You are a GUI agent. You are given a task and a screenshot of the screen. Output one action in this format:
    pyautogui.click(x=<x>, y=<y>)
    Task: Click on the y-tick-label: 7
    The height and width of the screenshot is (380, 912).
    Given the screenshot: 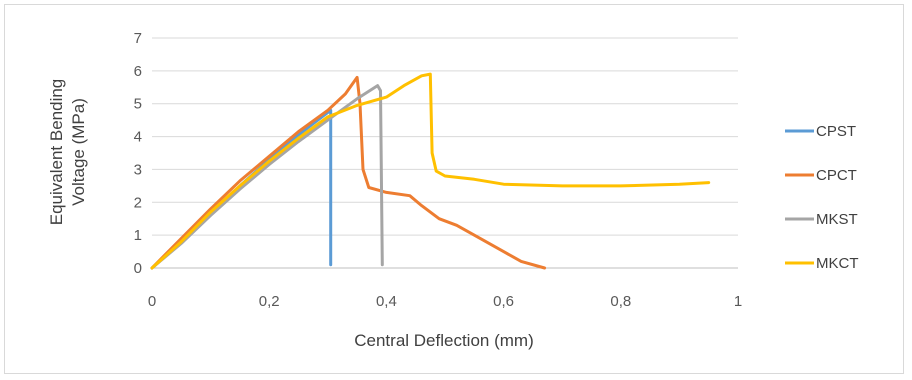 What is the action you would take?
    pyautogui.click(x=138, y=38)
    